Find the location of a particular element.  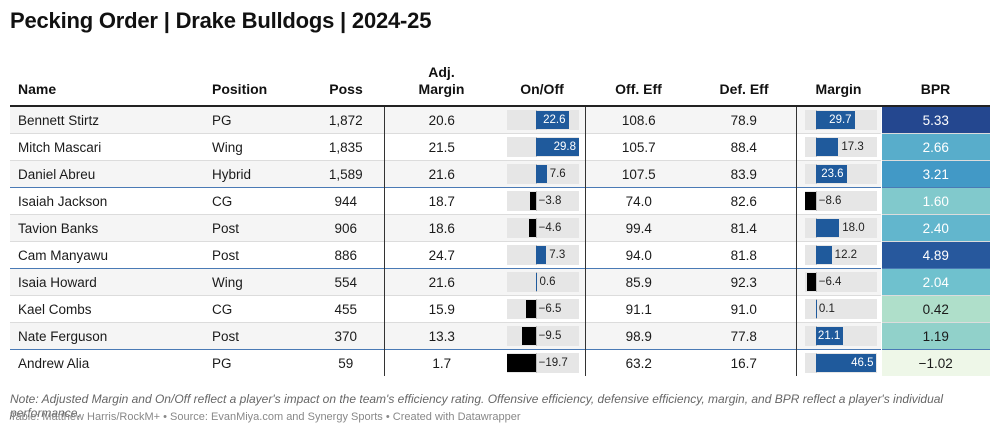

header-def-eff: Def. Eff is located at coordinates (744, 89).